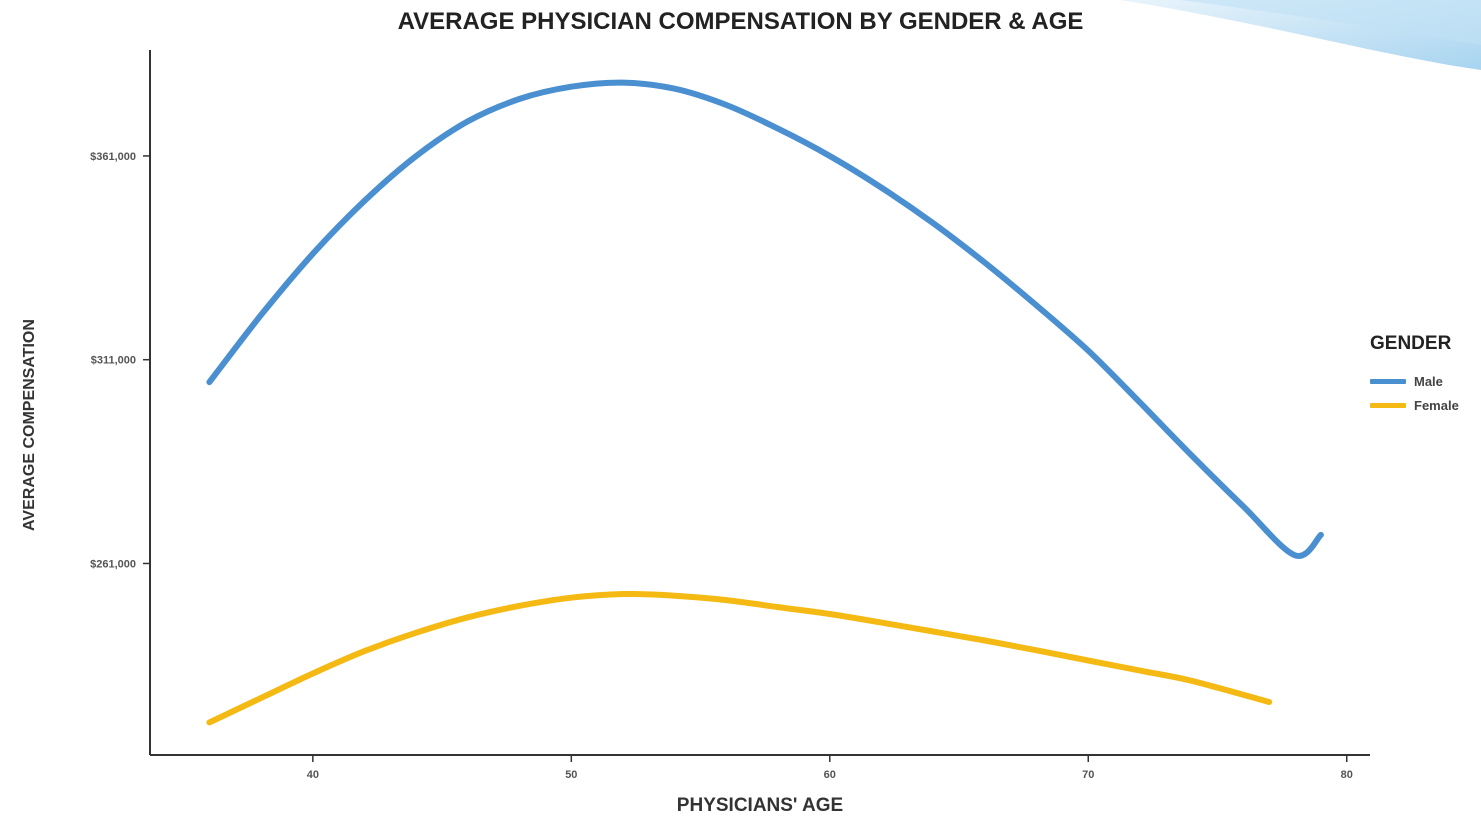  What do you see at coordinates (571, 775) in the screenshot?
I see `x-tick-label: 50` at bounding box center [571, 775].